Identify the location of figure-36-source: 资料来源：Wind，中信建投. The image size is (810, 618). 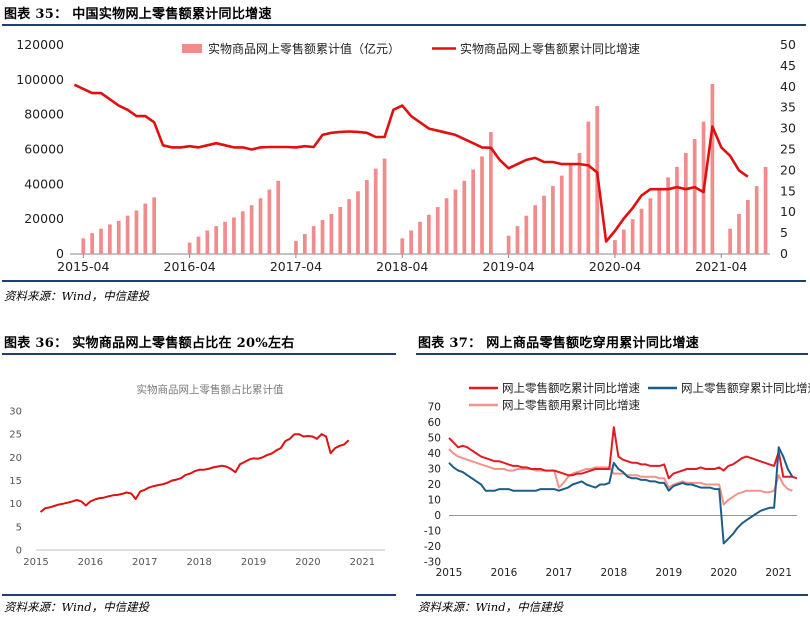
(77, 607).